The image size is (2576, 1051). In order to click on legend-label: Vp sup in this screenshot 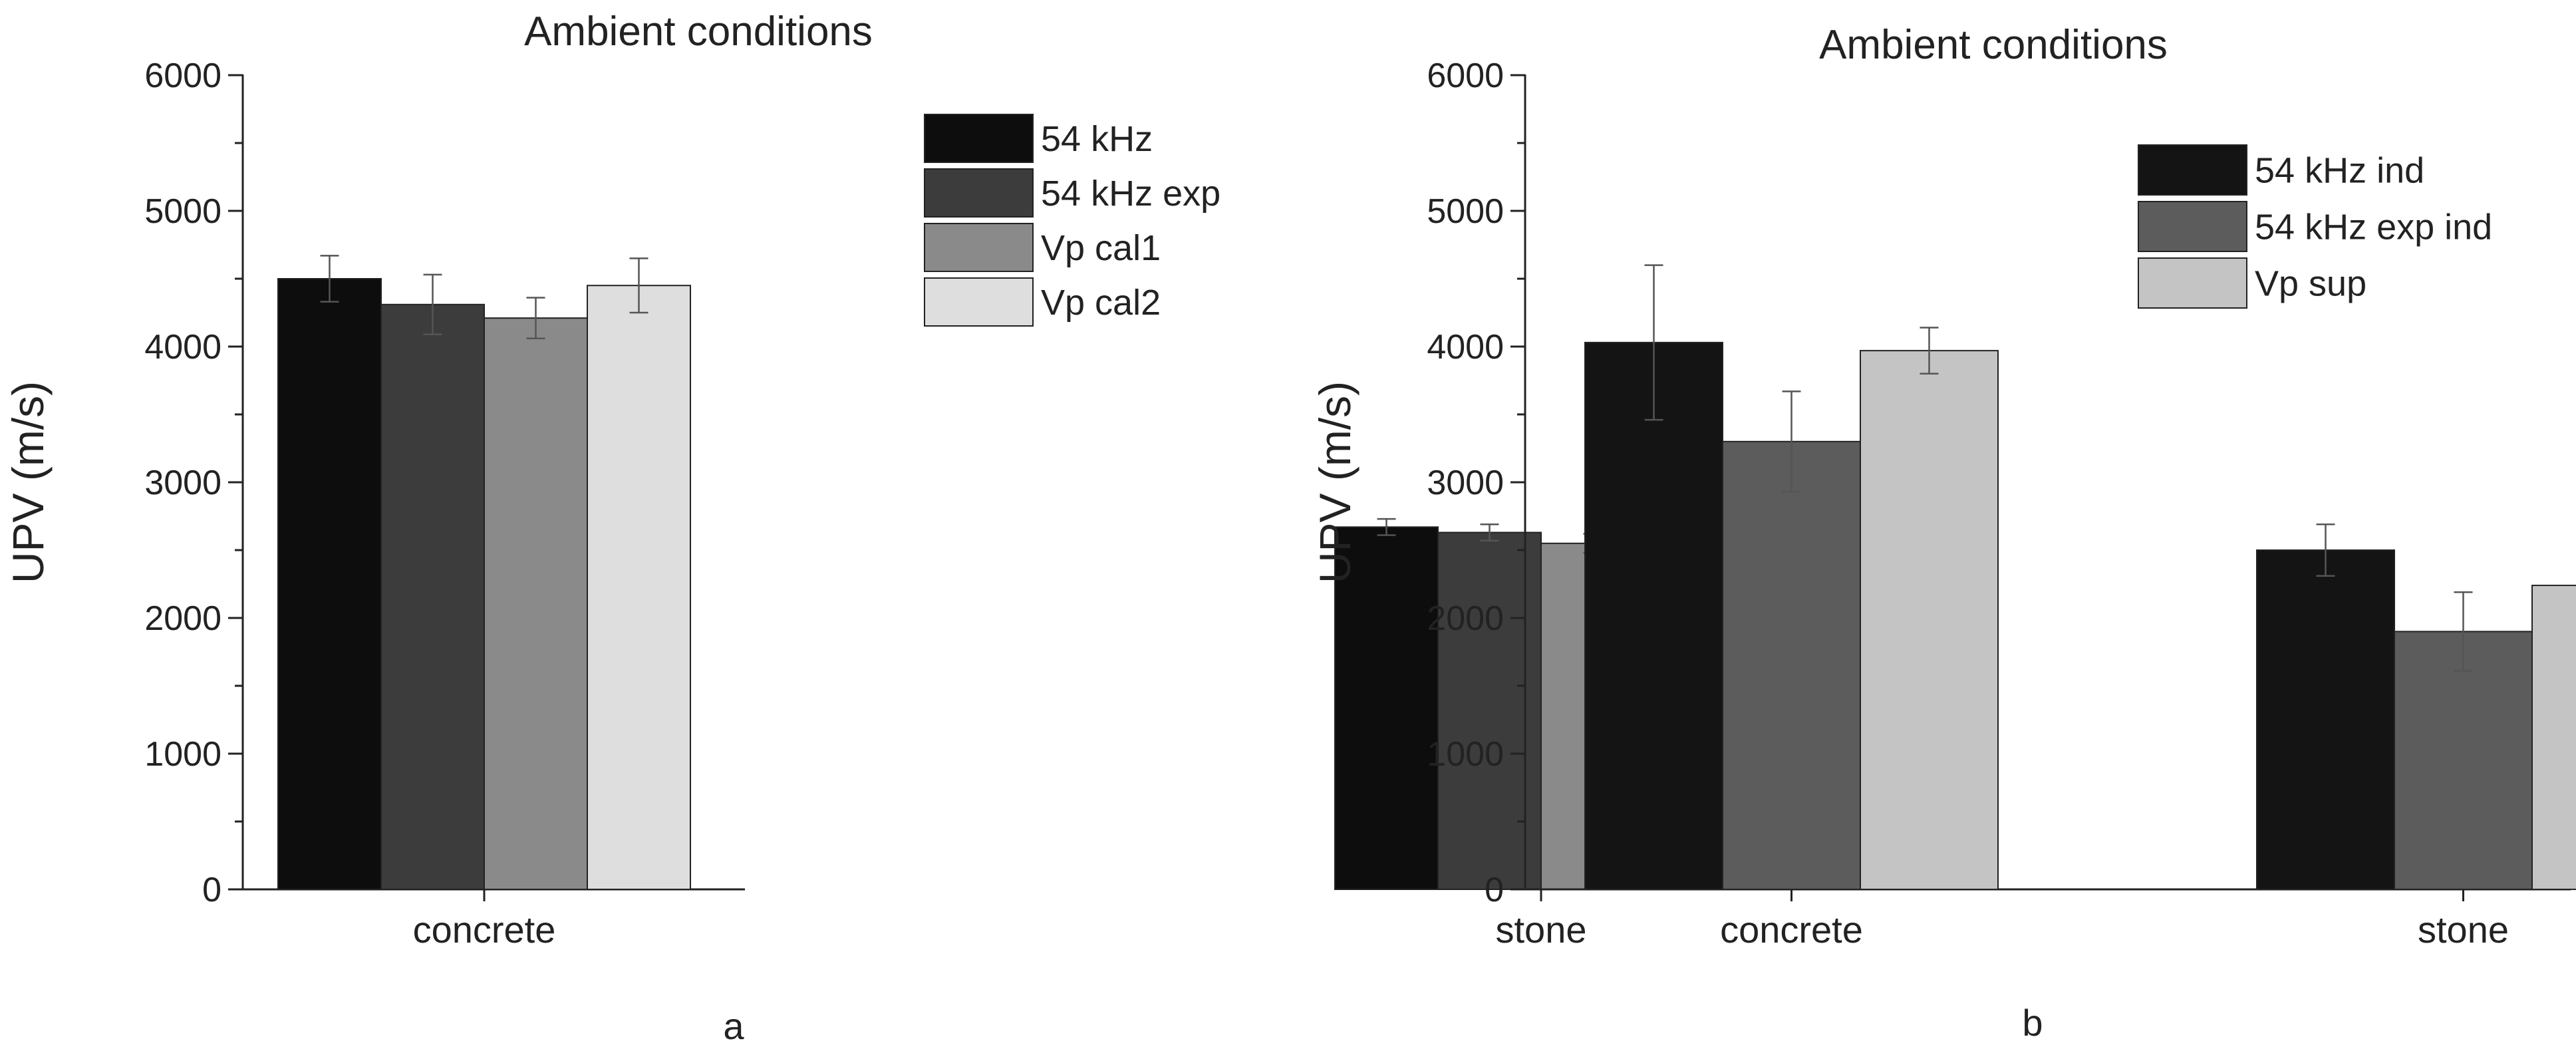, I will do `click(2310, 284)`.